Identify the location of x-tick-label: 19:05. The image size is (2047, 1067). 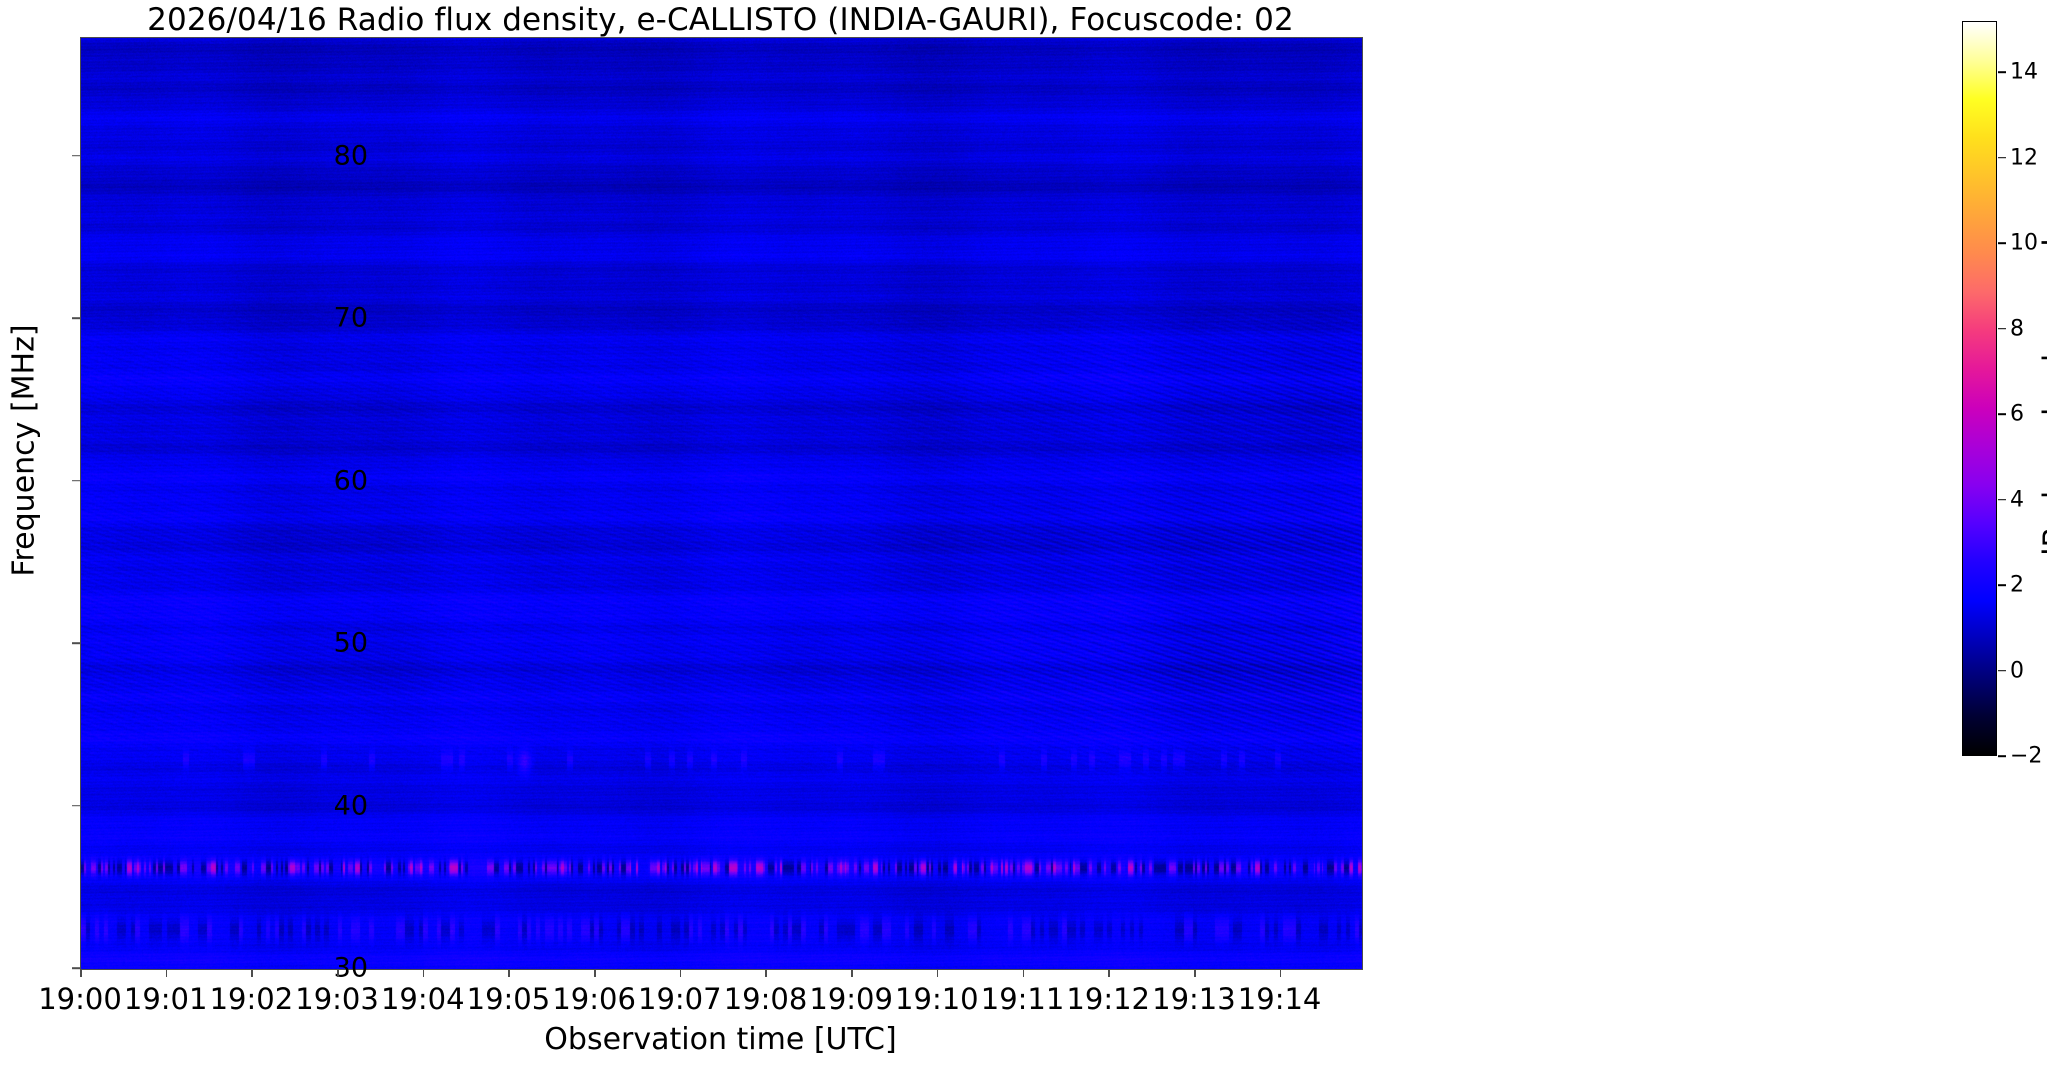
(508, 999).